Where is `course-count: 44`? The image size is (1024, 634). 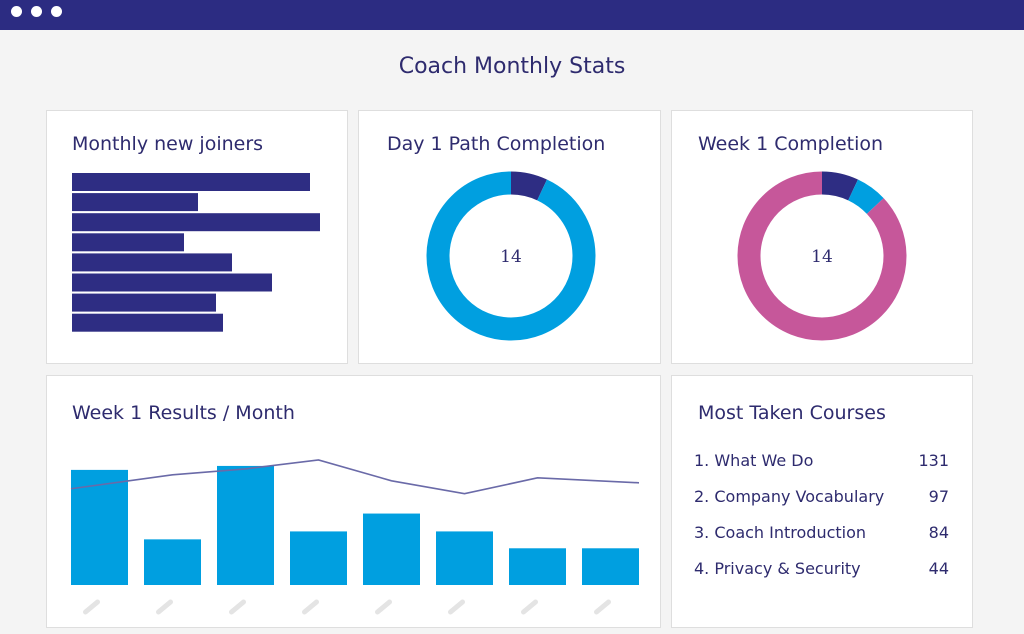 course-count: 44 is located at coordinates (938, 568).